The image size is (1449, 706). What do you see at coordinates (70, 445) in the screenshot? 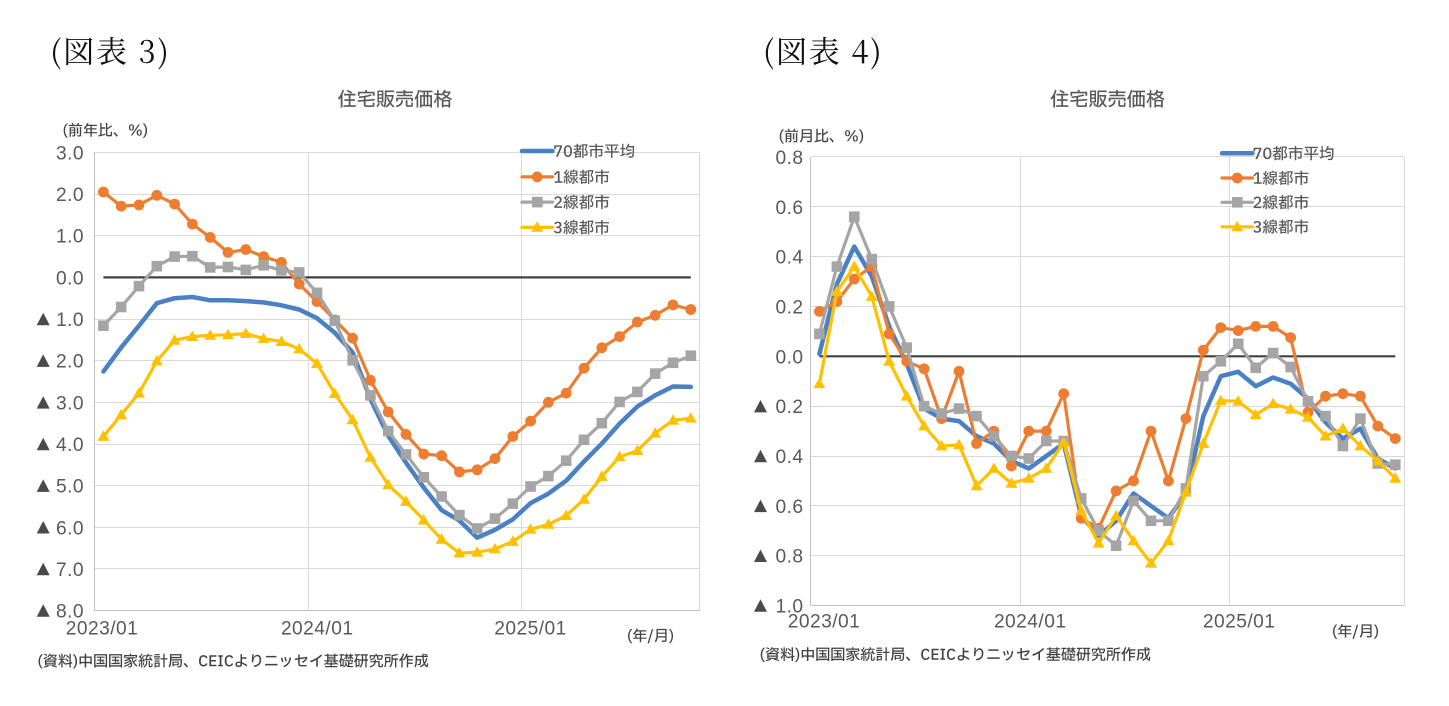
I see `svg-text: 4.0` at bounding box center [70, 445].